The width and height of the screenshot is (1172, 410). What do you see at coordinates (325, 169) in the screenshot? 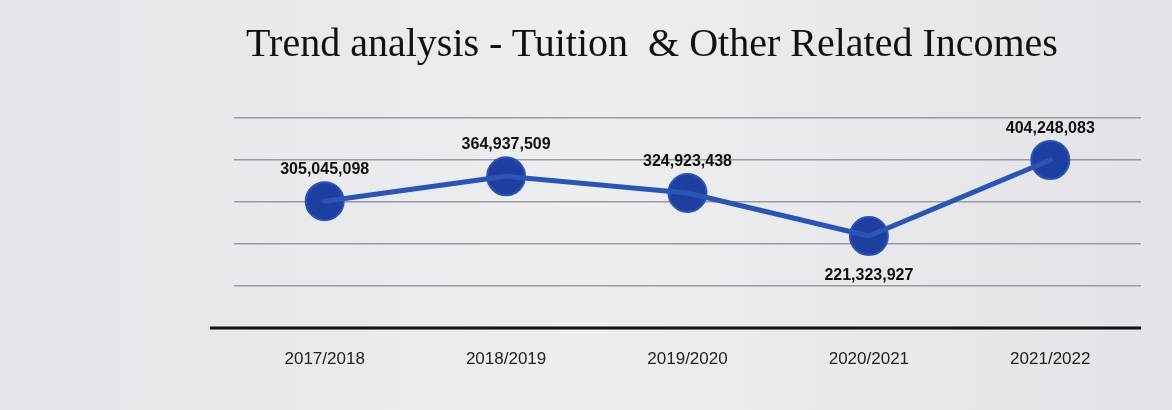
I see `data-label: 305,045,098` at bounding box center [325, 169].